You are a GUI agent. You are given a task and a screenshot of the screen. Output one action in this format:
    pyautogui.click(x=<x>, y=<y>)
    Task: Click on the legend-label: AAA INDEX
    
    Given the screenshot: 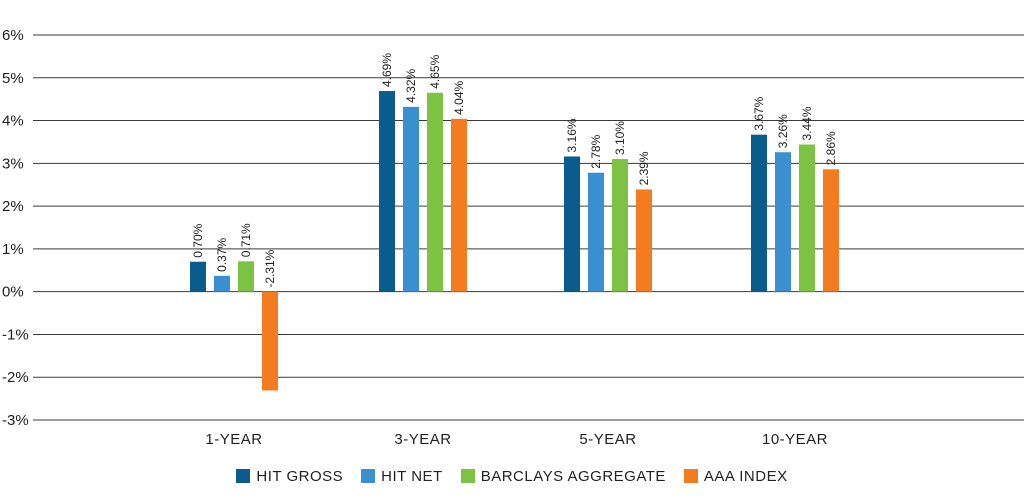 What is the action you would take?
    pyautogui.click(x=745, y=476)
    